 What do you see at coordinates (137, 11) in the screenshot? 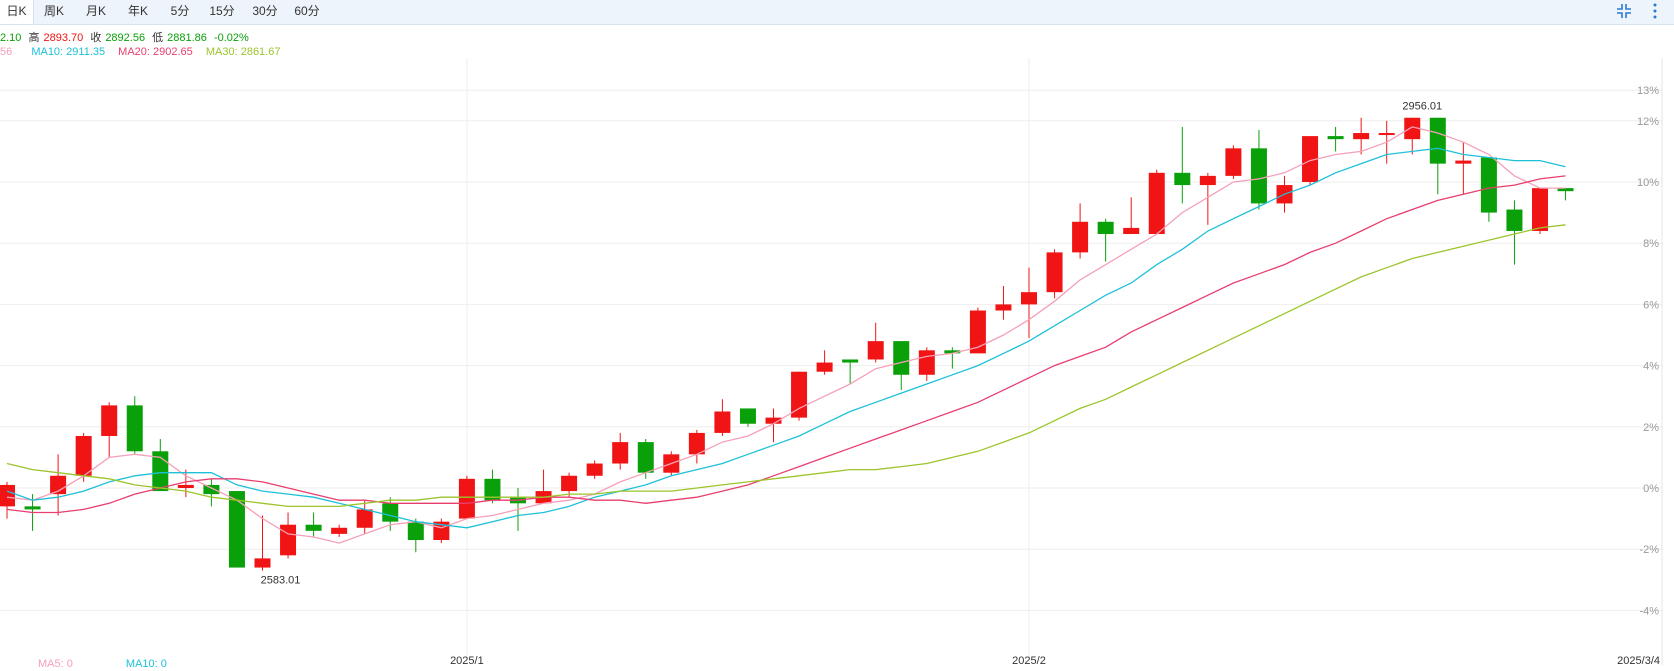
I see `tab-year-k: 年K` at bounding box center [137, 11].